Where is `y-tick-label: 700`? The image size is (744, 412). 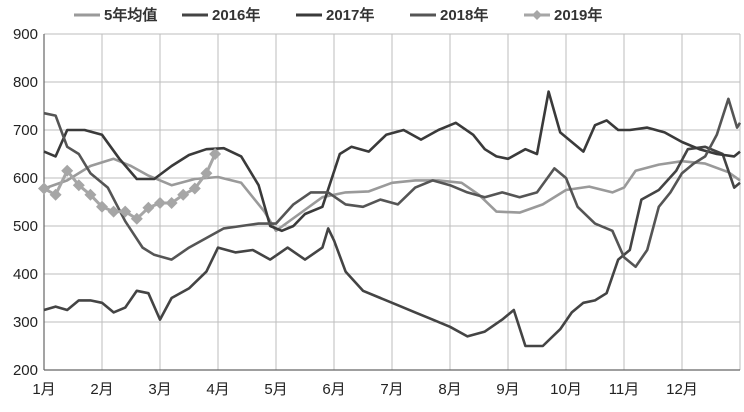
y-tick-label: 700 is located at coordinates (25, 130).